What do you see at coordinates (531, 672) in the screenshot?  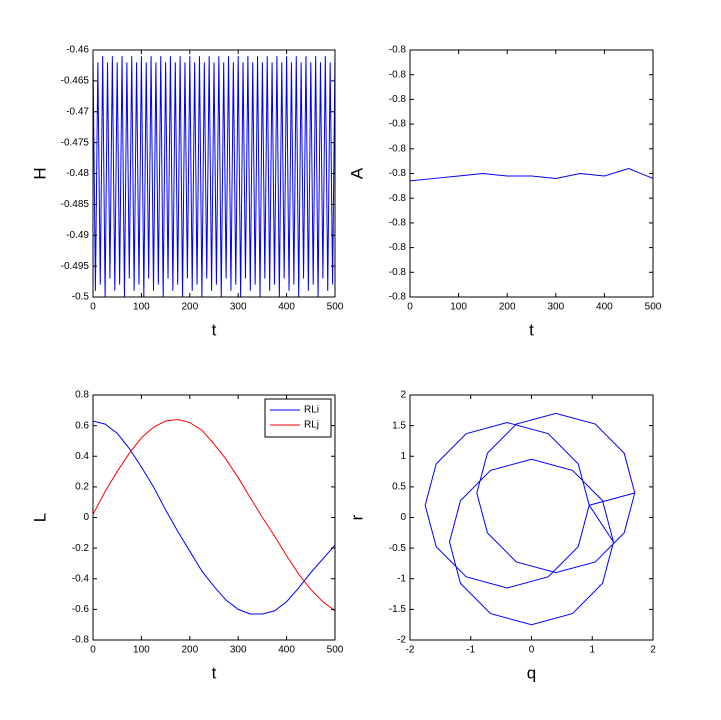 I see `x-axis-label: q` at bounding box center [531, 672].